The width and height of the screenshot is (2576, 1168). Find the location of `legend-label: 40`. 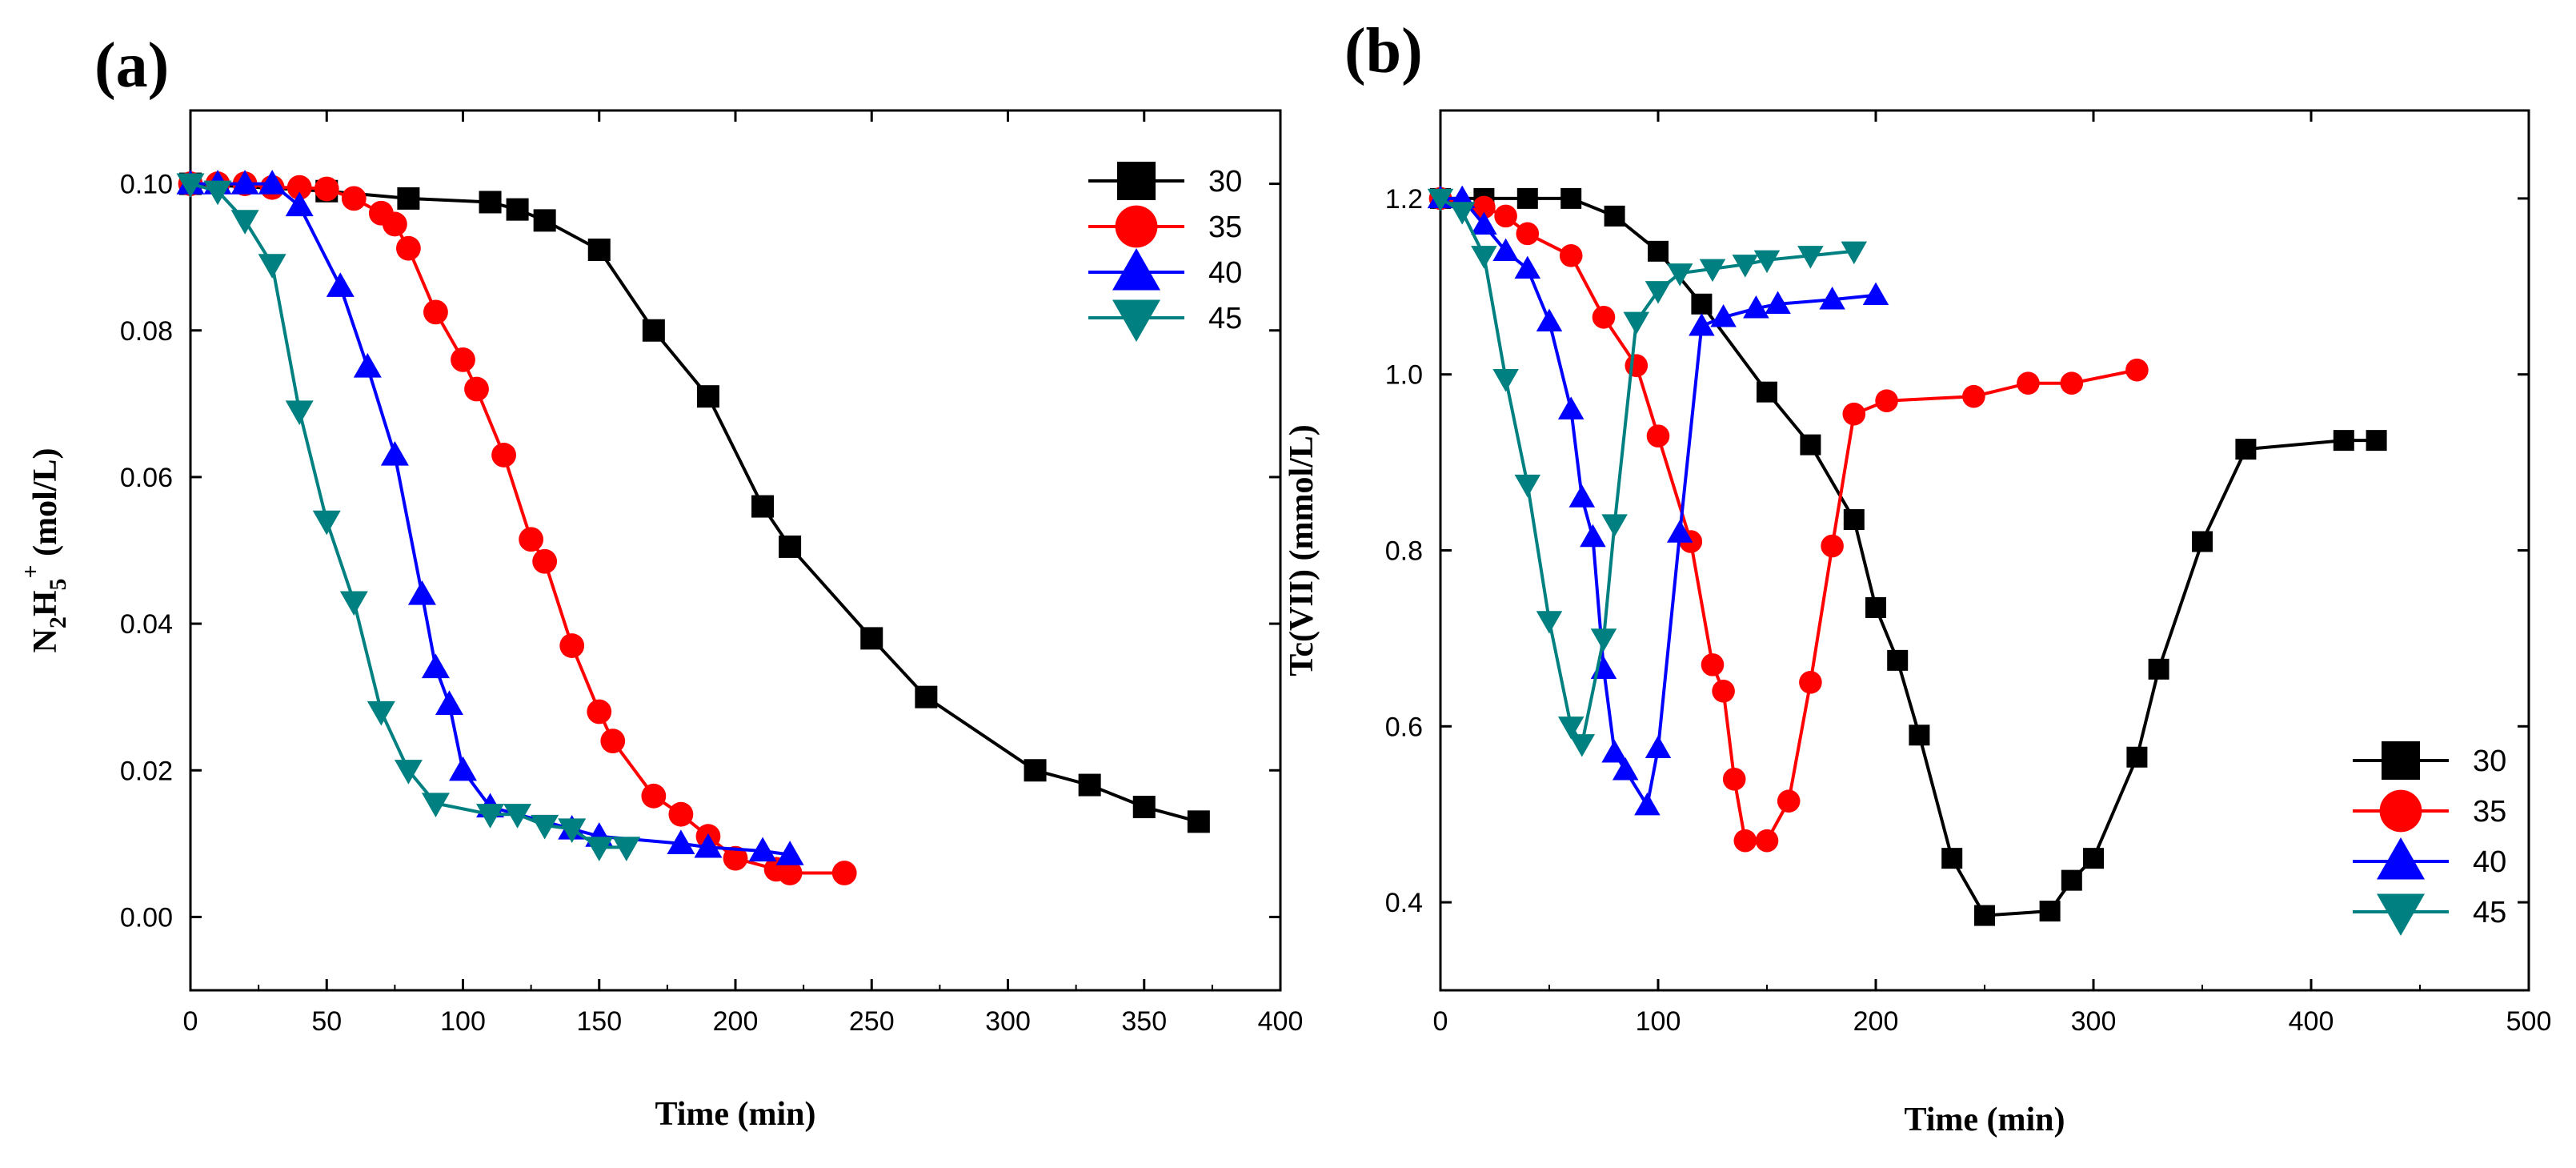

legend-label: 40 is located at coordinates (2489, 862).